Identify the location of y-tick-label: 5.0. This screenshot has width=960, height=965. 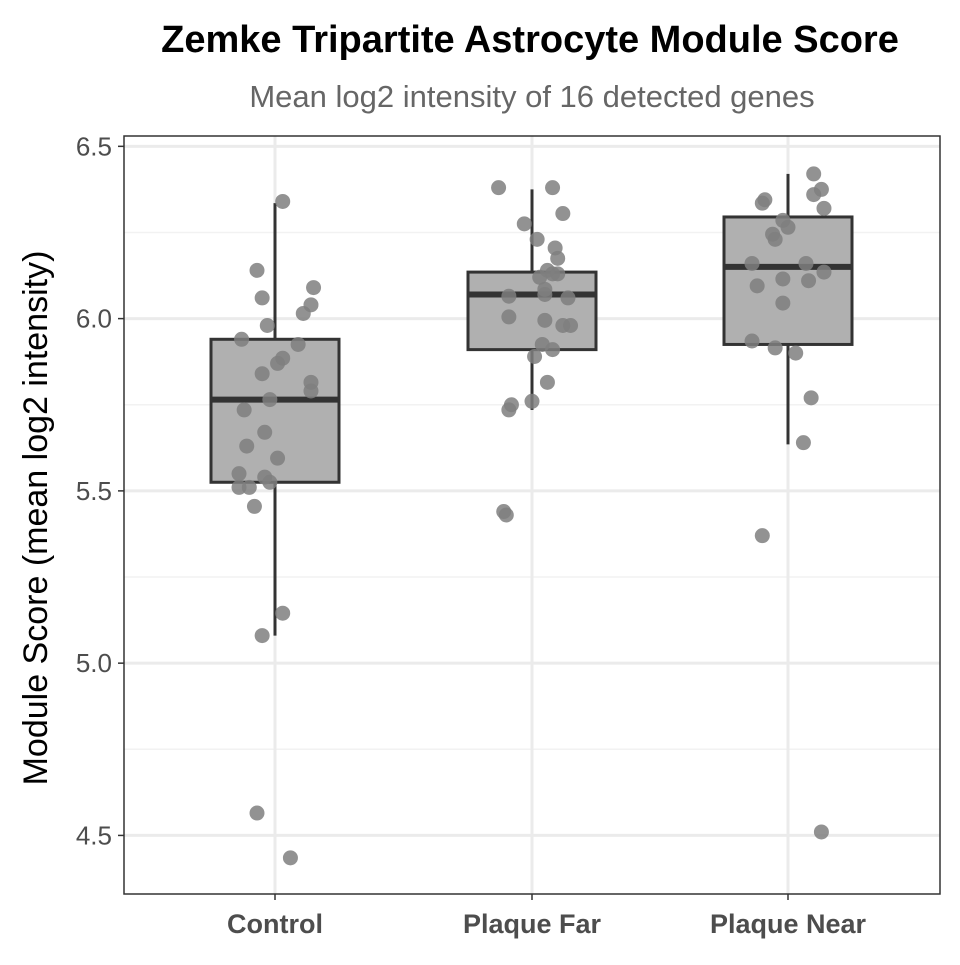
(94, 663).